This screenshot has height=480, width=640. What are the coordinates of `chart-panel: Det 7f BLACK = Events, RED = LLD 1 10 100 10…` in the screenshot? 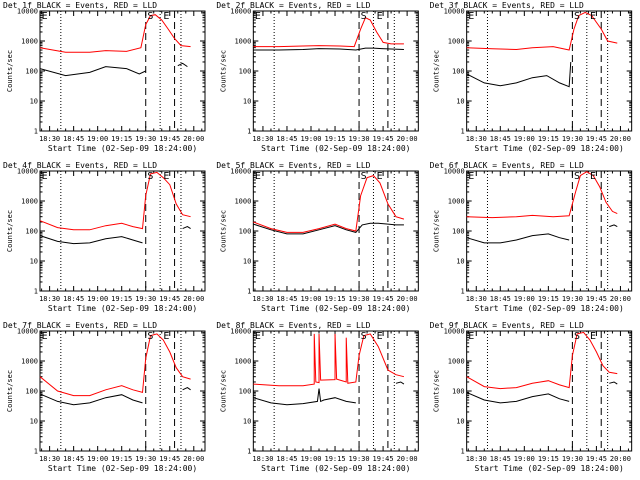 It's located at (104, 397).